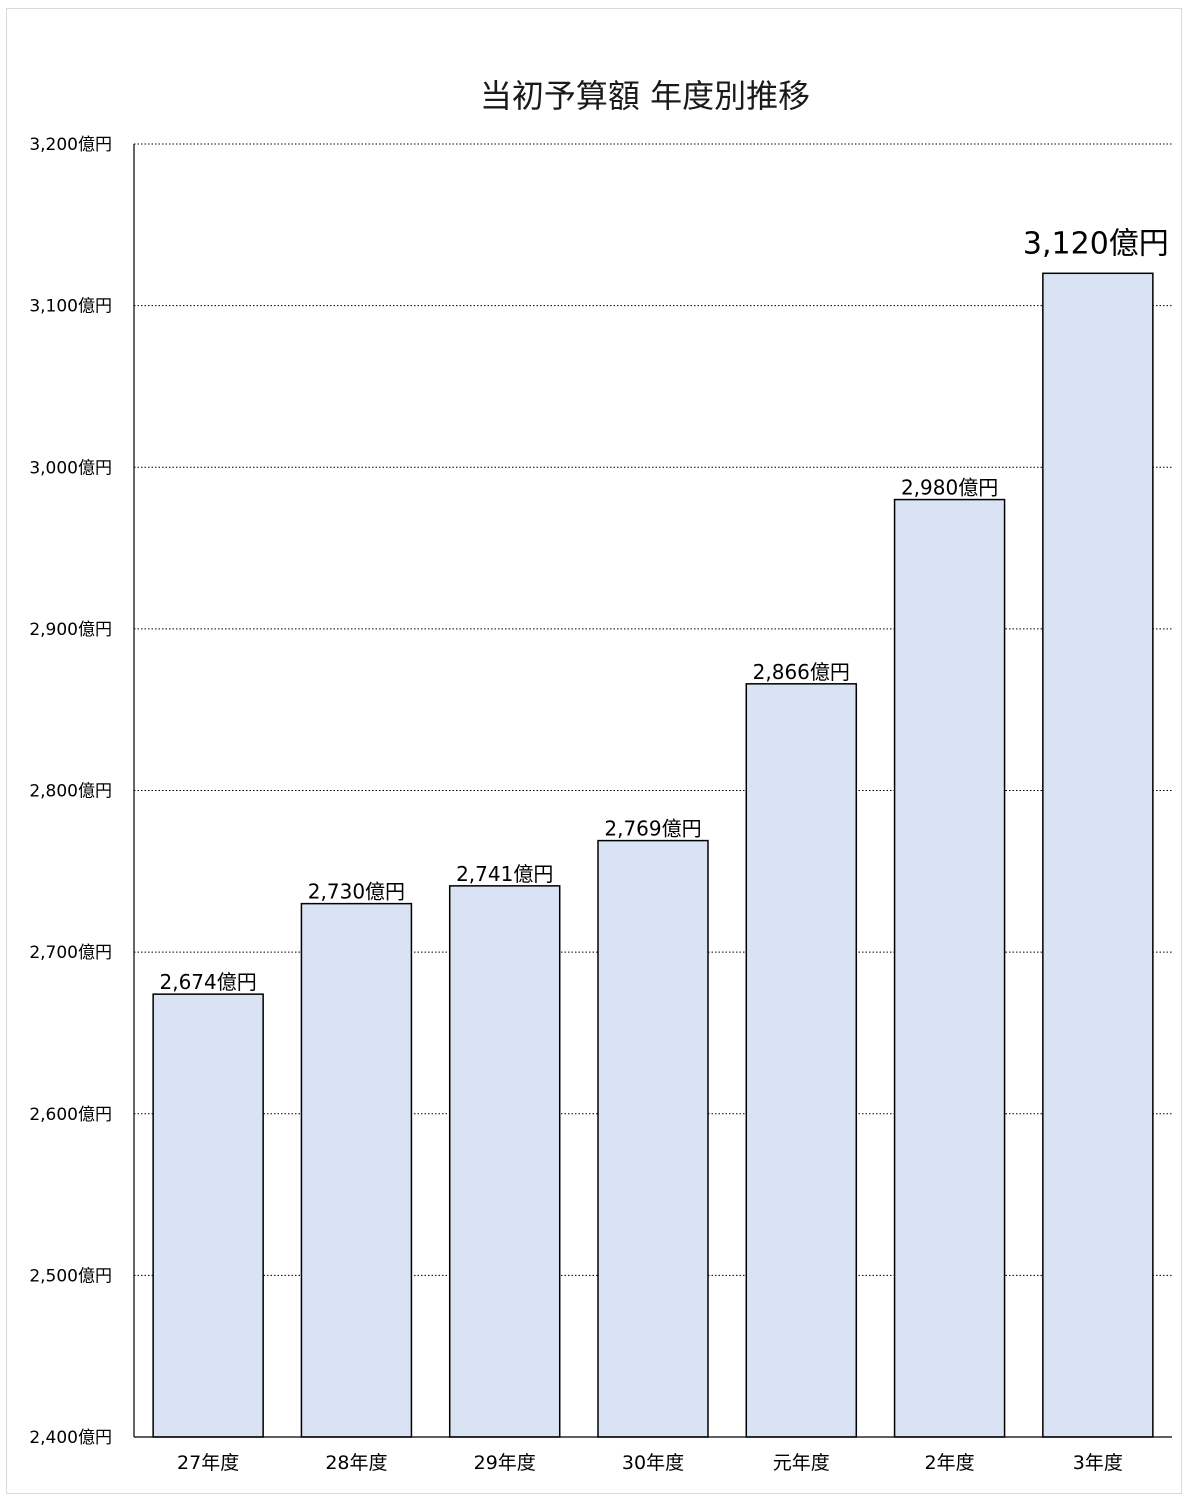 The width and height of the screenshot is (1189, 1496). What do you see at coordinates (208, 982) in the screenshot?
I see `data-label: 2,674億円` at bounding box center [208, 982].